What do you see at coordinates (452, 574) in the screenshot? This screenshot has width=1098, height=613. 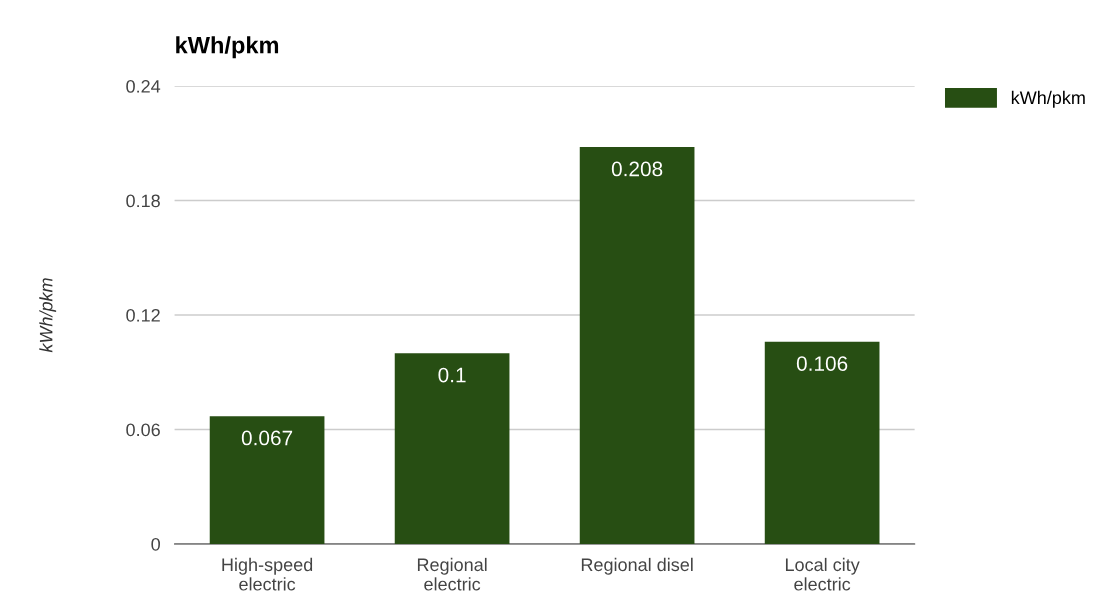 I see `x-tick-label: Regional electric` at bounding box center [452, 574].